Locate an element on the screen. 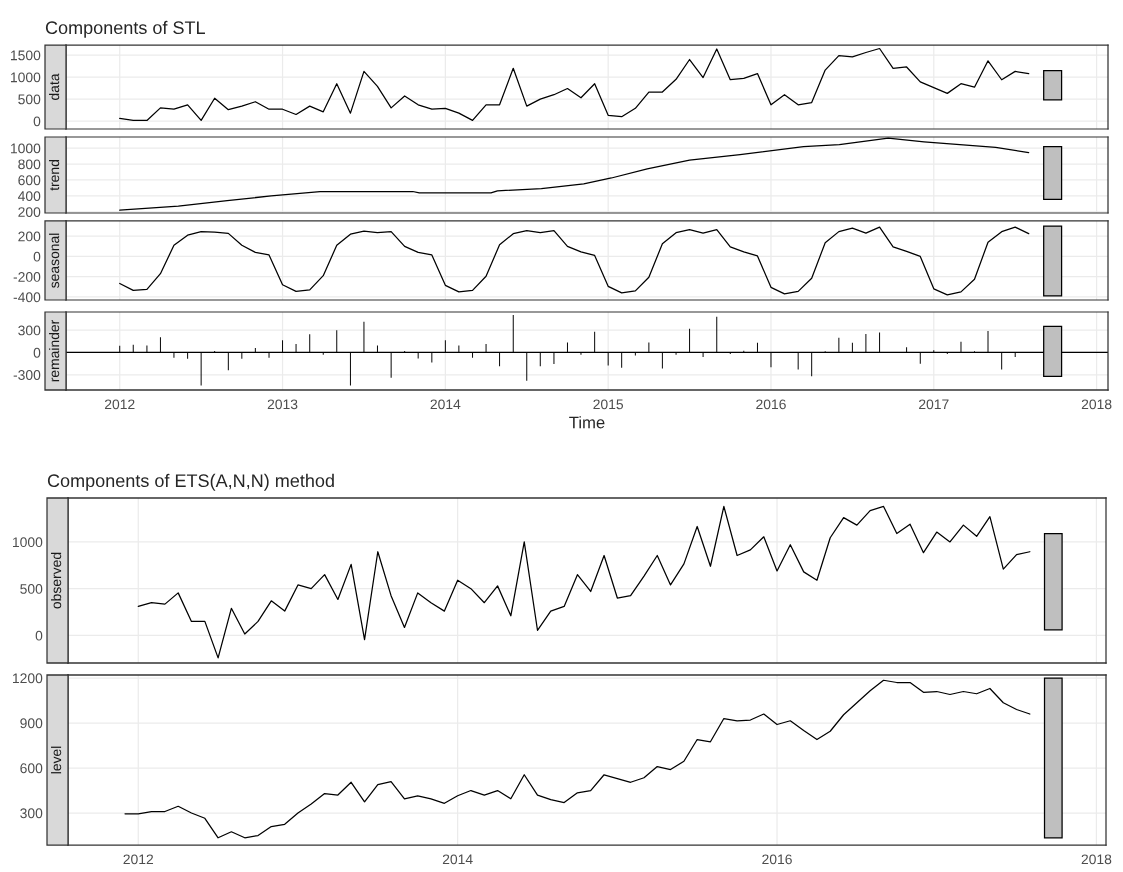 The width and height of the screenshot is (1123, 872). y-axis-title: remainder is located at coordinates (54, 350).